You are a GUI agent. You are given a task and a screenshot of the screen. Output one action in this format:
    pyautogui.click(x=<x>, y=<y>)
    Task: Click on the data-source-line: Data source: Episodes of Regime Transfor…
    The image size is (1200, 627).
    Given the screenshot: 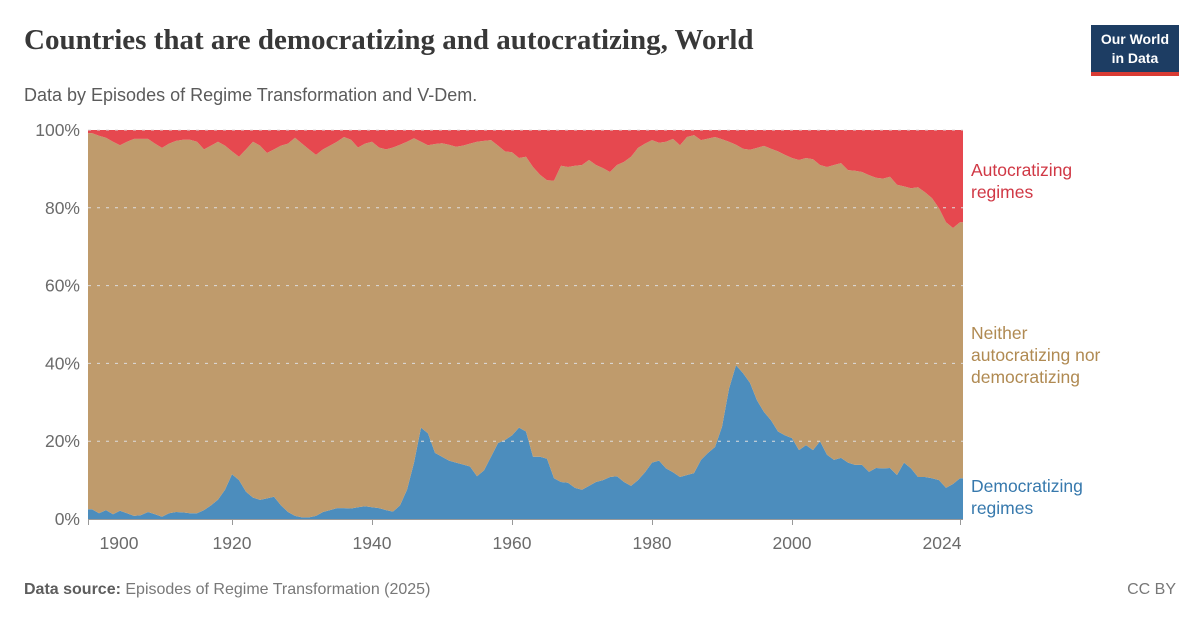 What is the action you would take?
    pyautogui.click(x=227, y=590)
    